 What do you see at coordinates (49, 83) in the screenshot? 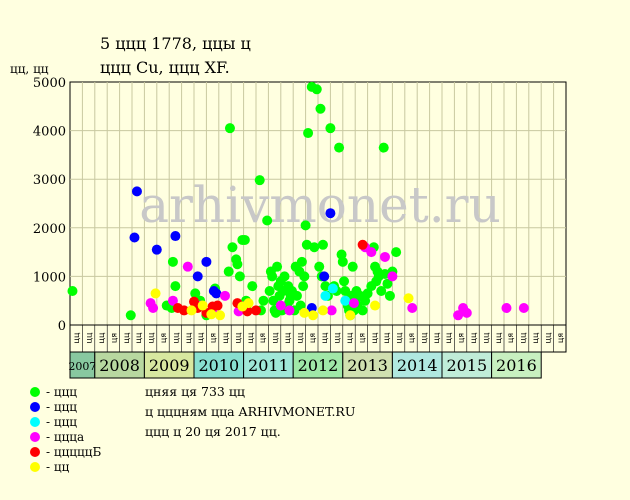
I see `y-tick-label: 5000` at bounding box center [49, 83].